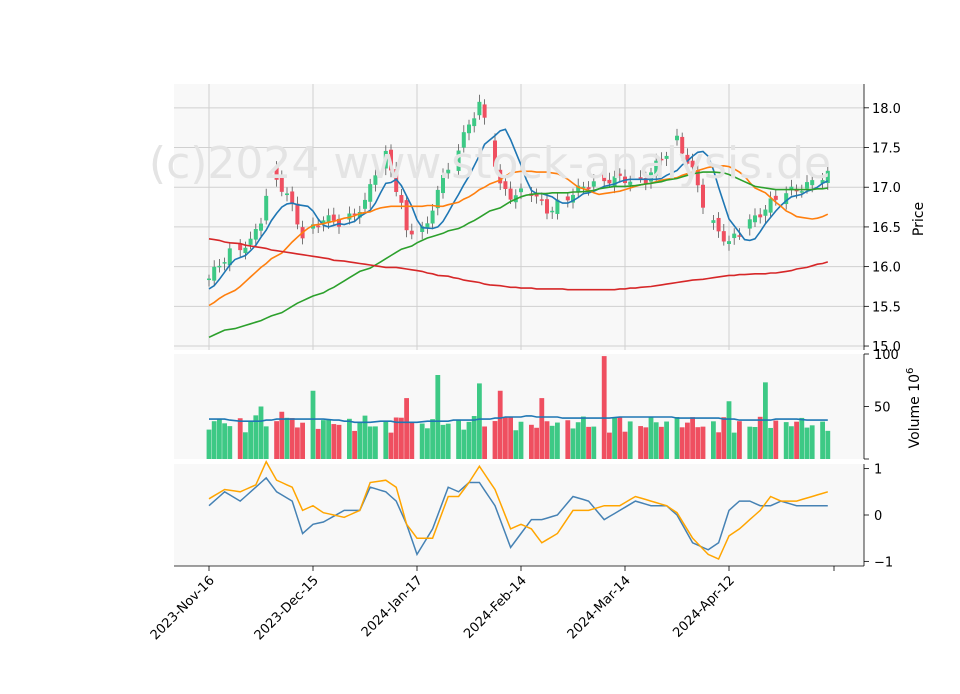 The width and height of the screenshot is (960, 694). What do you see at coordinates (878, 470) in the screenshot?
I see `oscillator-tick-label: 1` at bounding box center [878, 470].